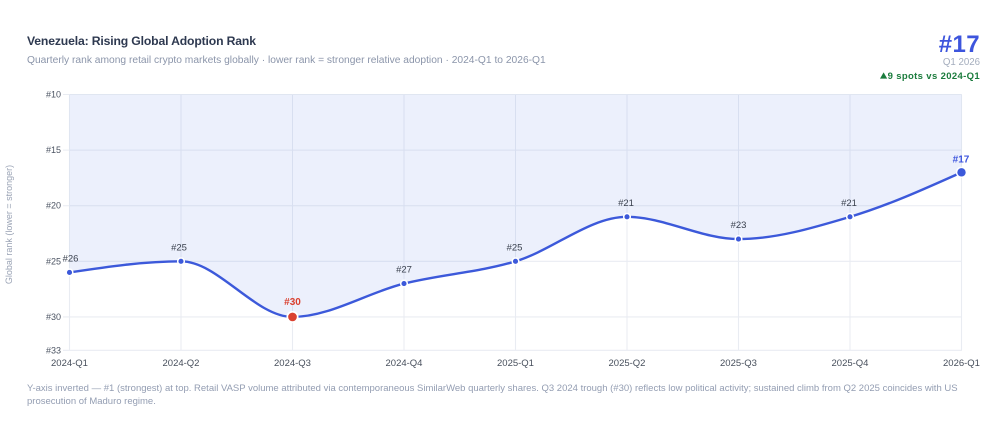 This screenshot has width=1005, height=428. Describe the element at coordinates (69, 363) in the screenshot. I see `svg-text: 2024-Q1` at that location.